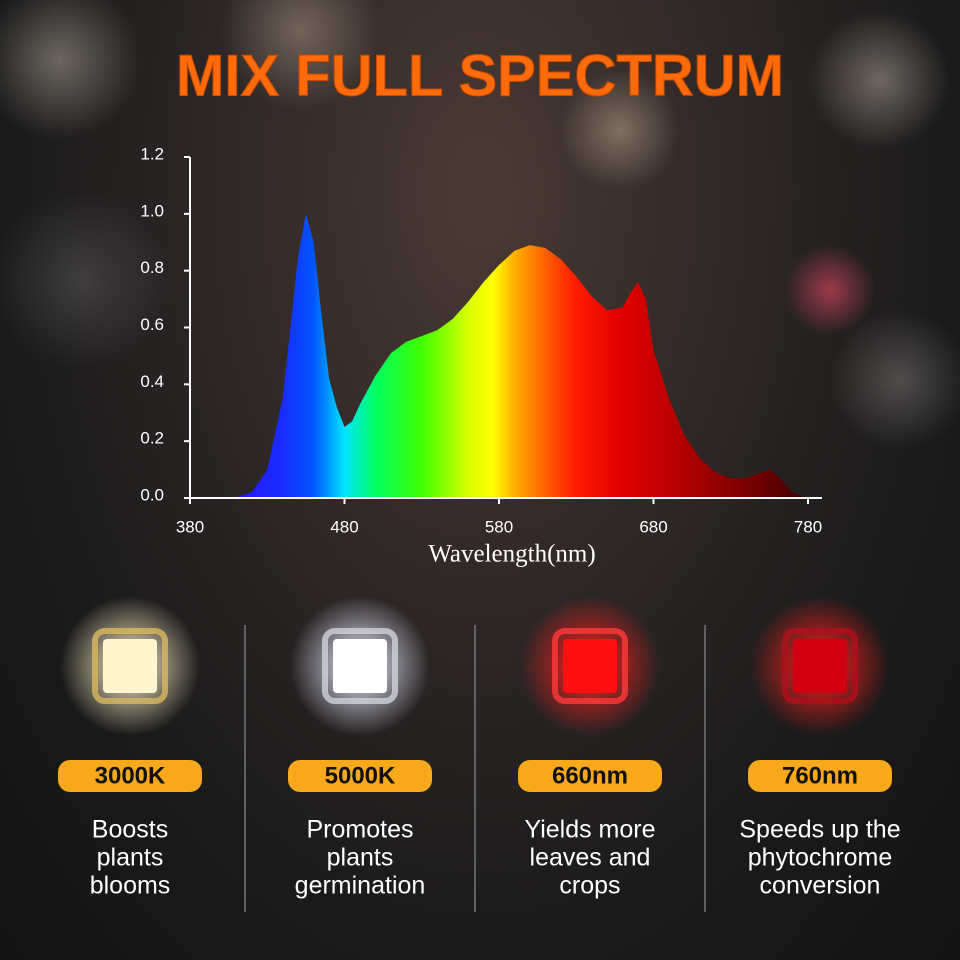  Describe the element at coordinates (589, 830) in the screenshot. I see `card-description: Yields more` at that location.